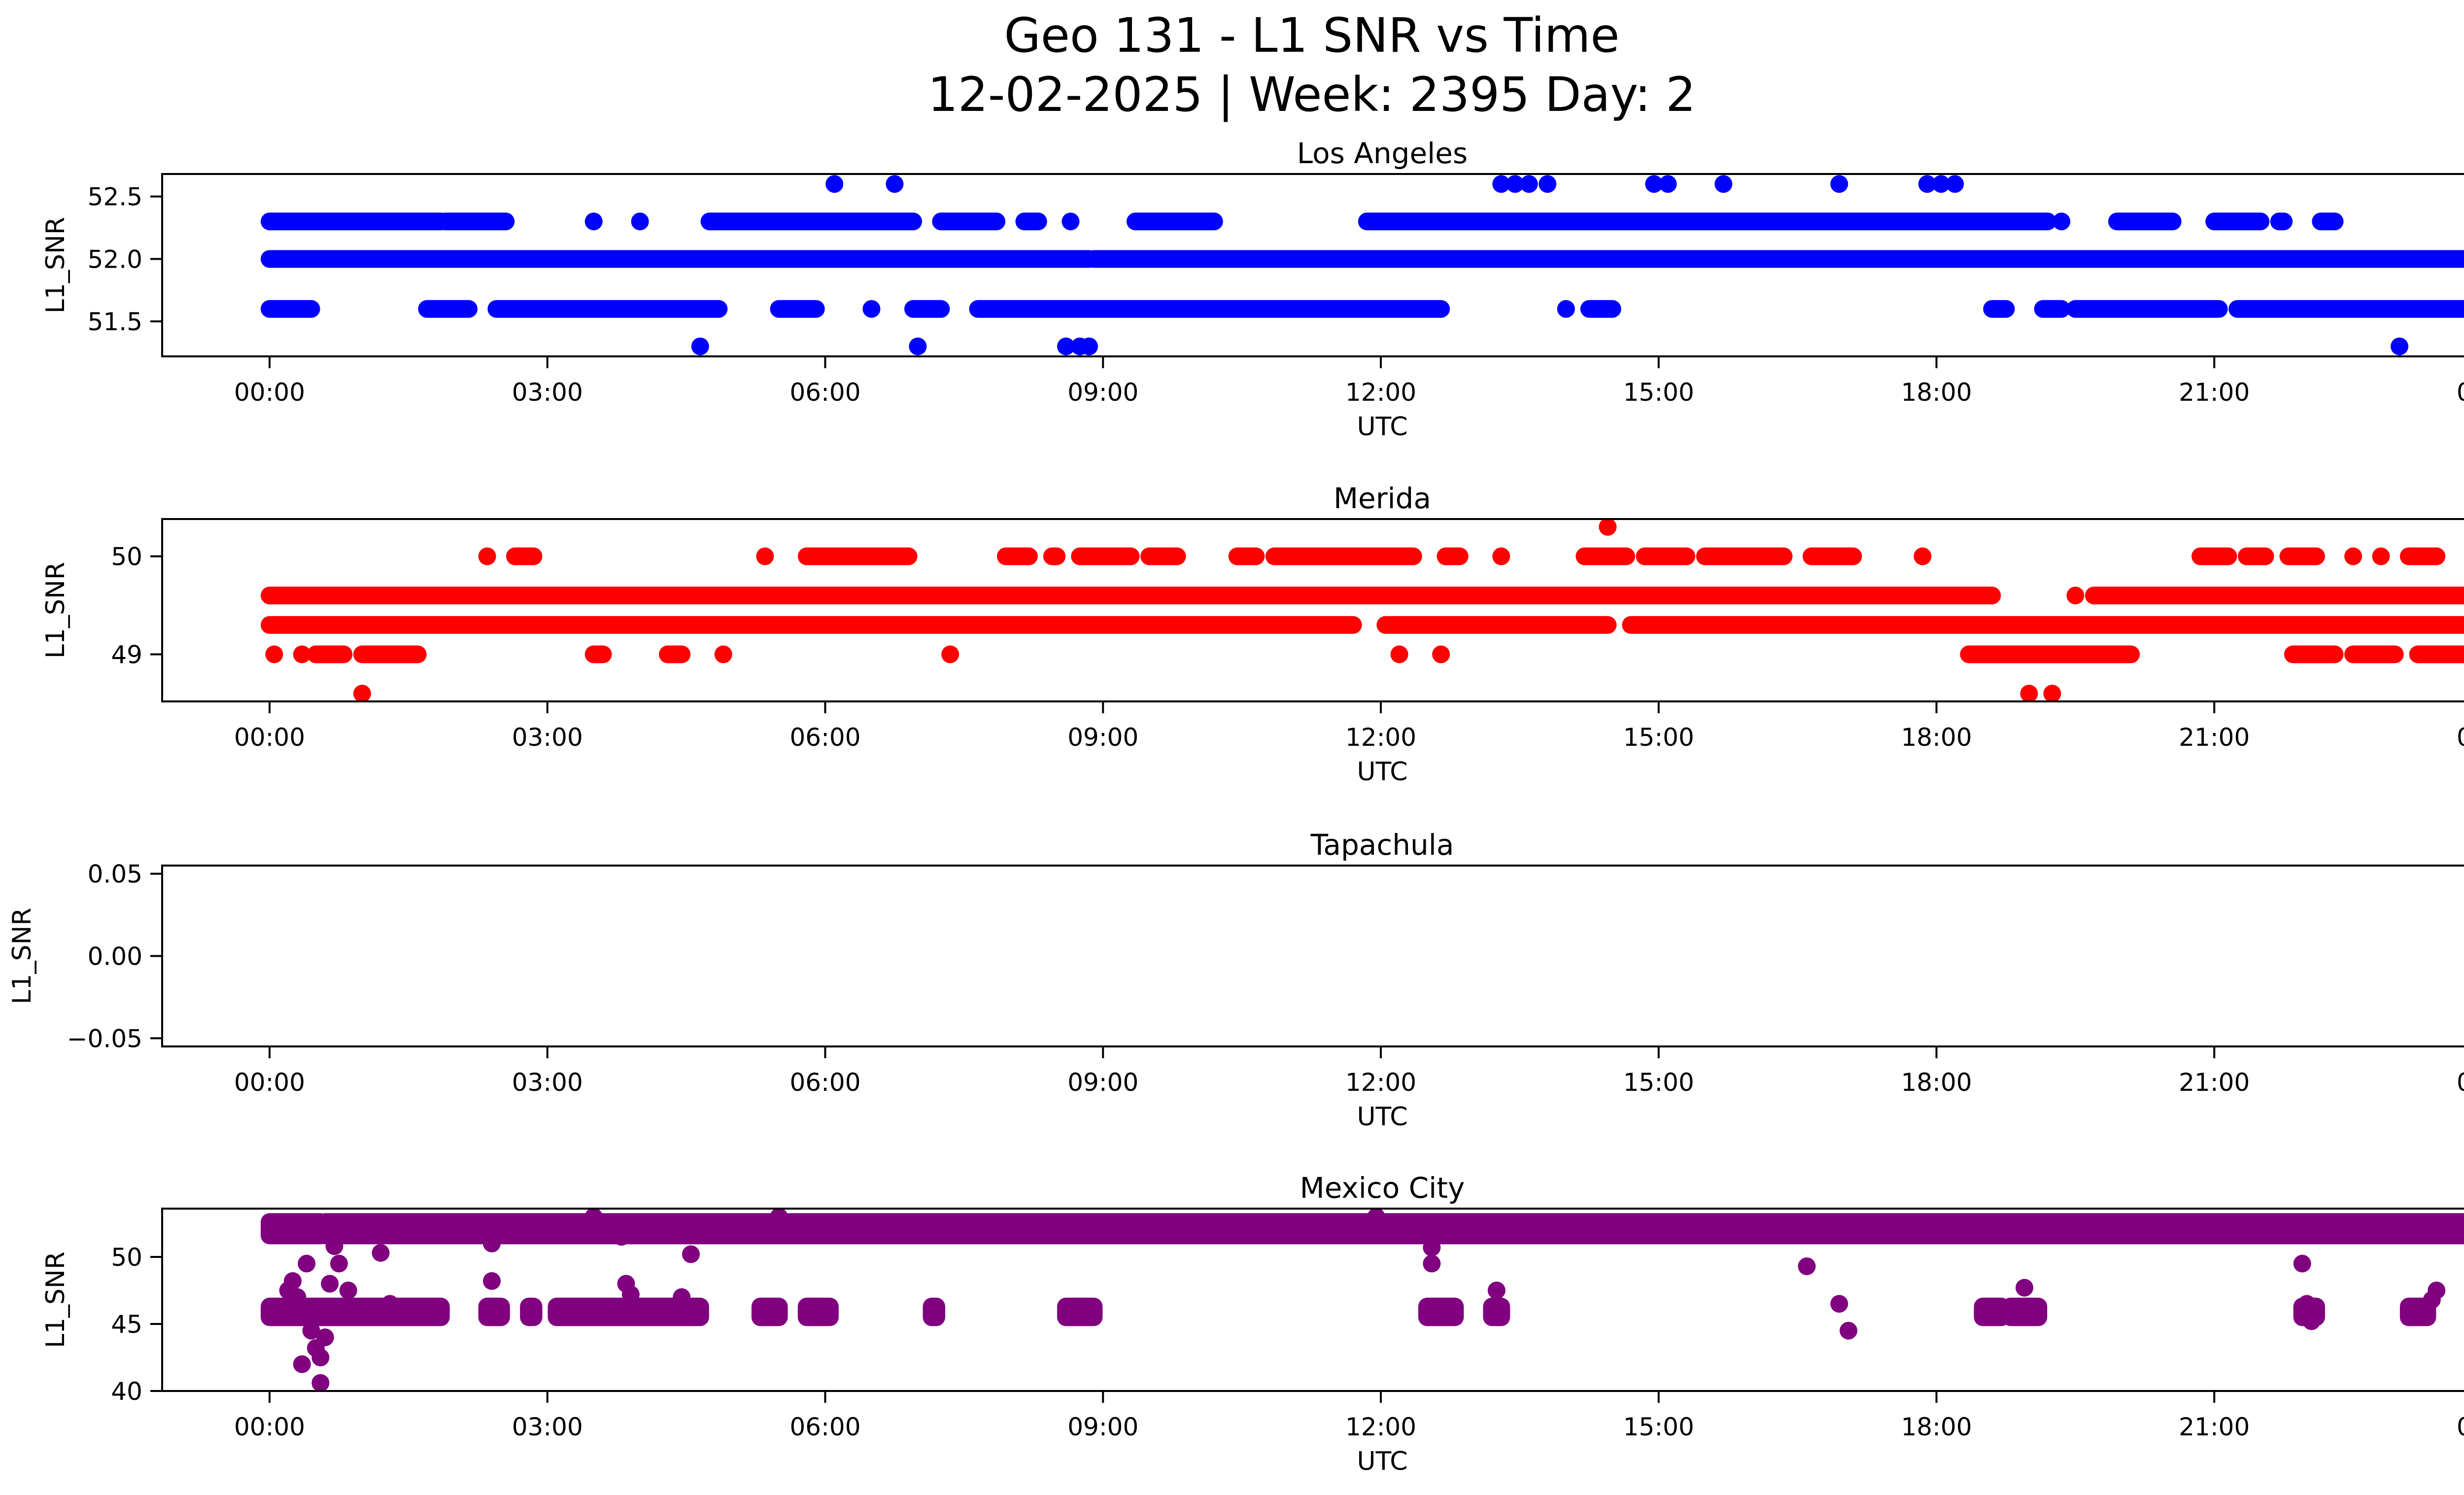 The width and height of the screenshot is (2464, 1495). I want to click on mexico-city-ytick-label: 50, so click(126, 1257).